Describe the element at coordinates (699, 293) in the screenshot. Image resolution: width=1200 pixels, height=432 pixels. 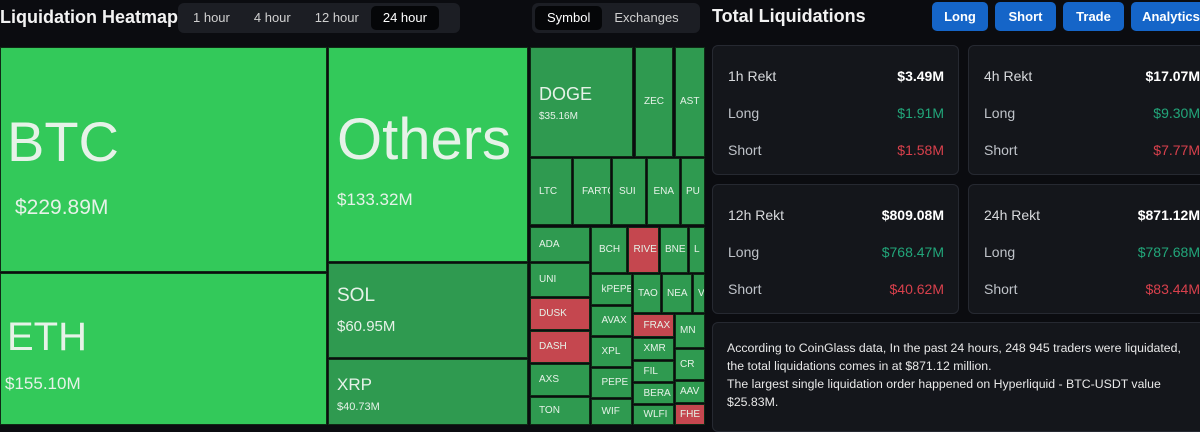
I see `heatmap-tile-v: V` at that location.